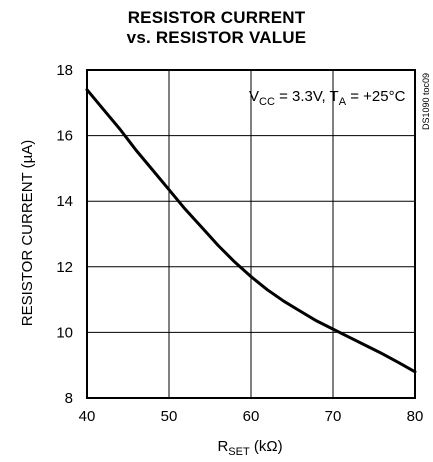 This screenshot has height=462, width=433. I want to click on y-tick-label-0: 8, so click(69, 398).